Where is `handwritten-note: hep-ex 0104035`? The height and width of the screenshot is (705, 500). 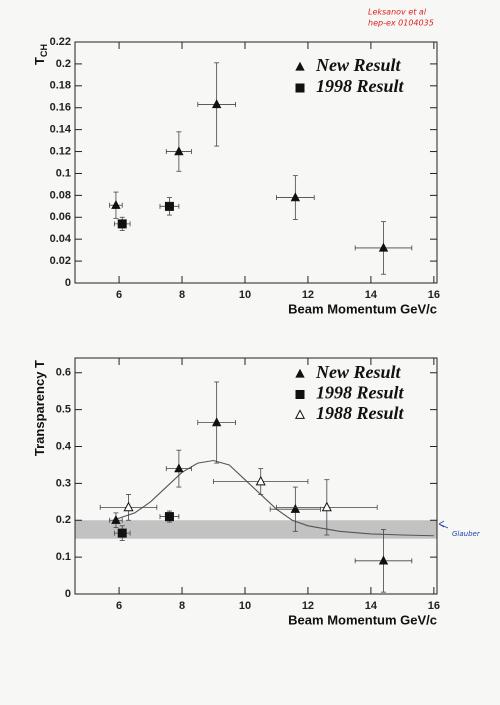
handwritten-note: hep-ex 0104035 is located at coordinates (401, 23).